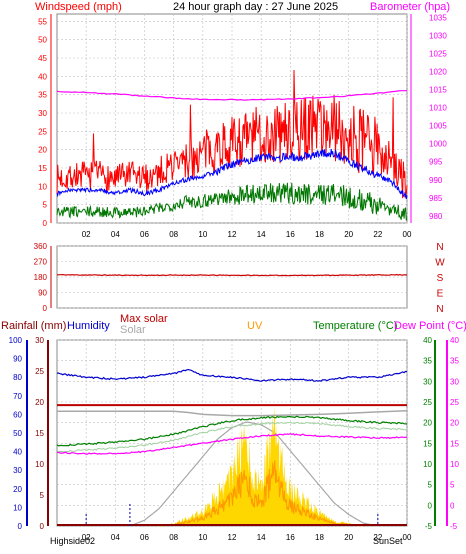  Describe the element at coordinates (407, 537) in the screenshot. I see `env-x-tick: 00` at that location.